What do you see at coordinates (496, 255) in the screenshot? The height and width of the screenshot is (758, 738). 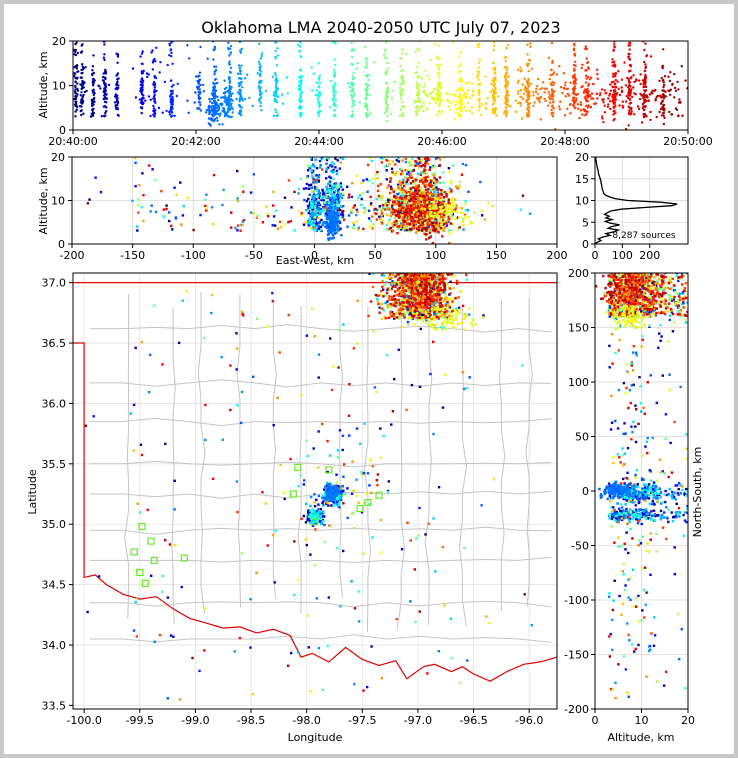 I see `east-west-tick-label: 150` at bounding box center [496, 255].